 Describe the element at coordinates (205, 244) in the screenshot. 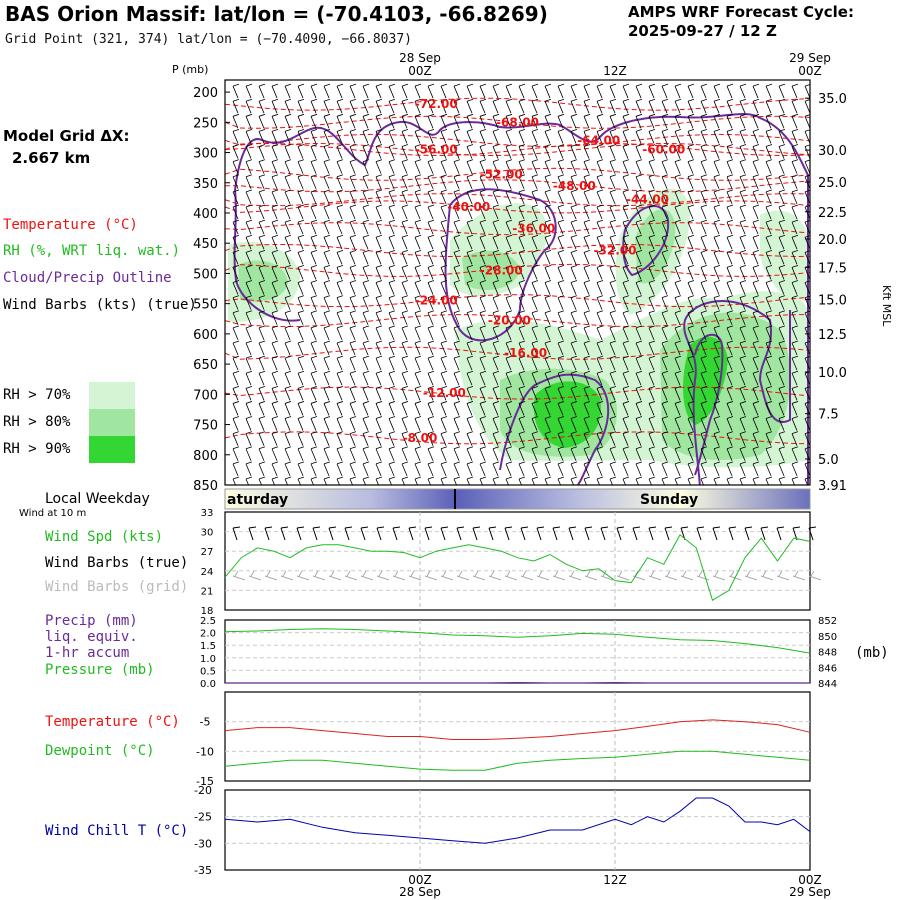

I see `pressure-tick-label: 450` at that location.